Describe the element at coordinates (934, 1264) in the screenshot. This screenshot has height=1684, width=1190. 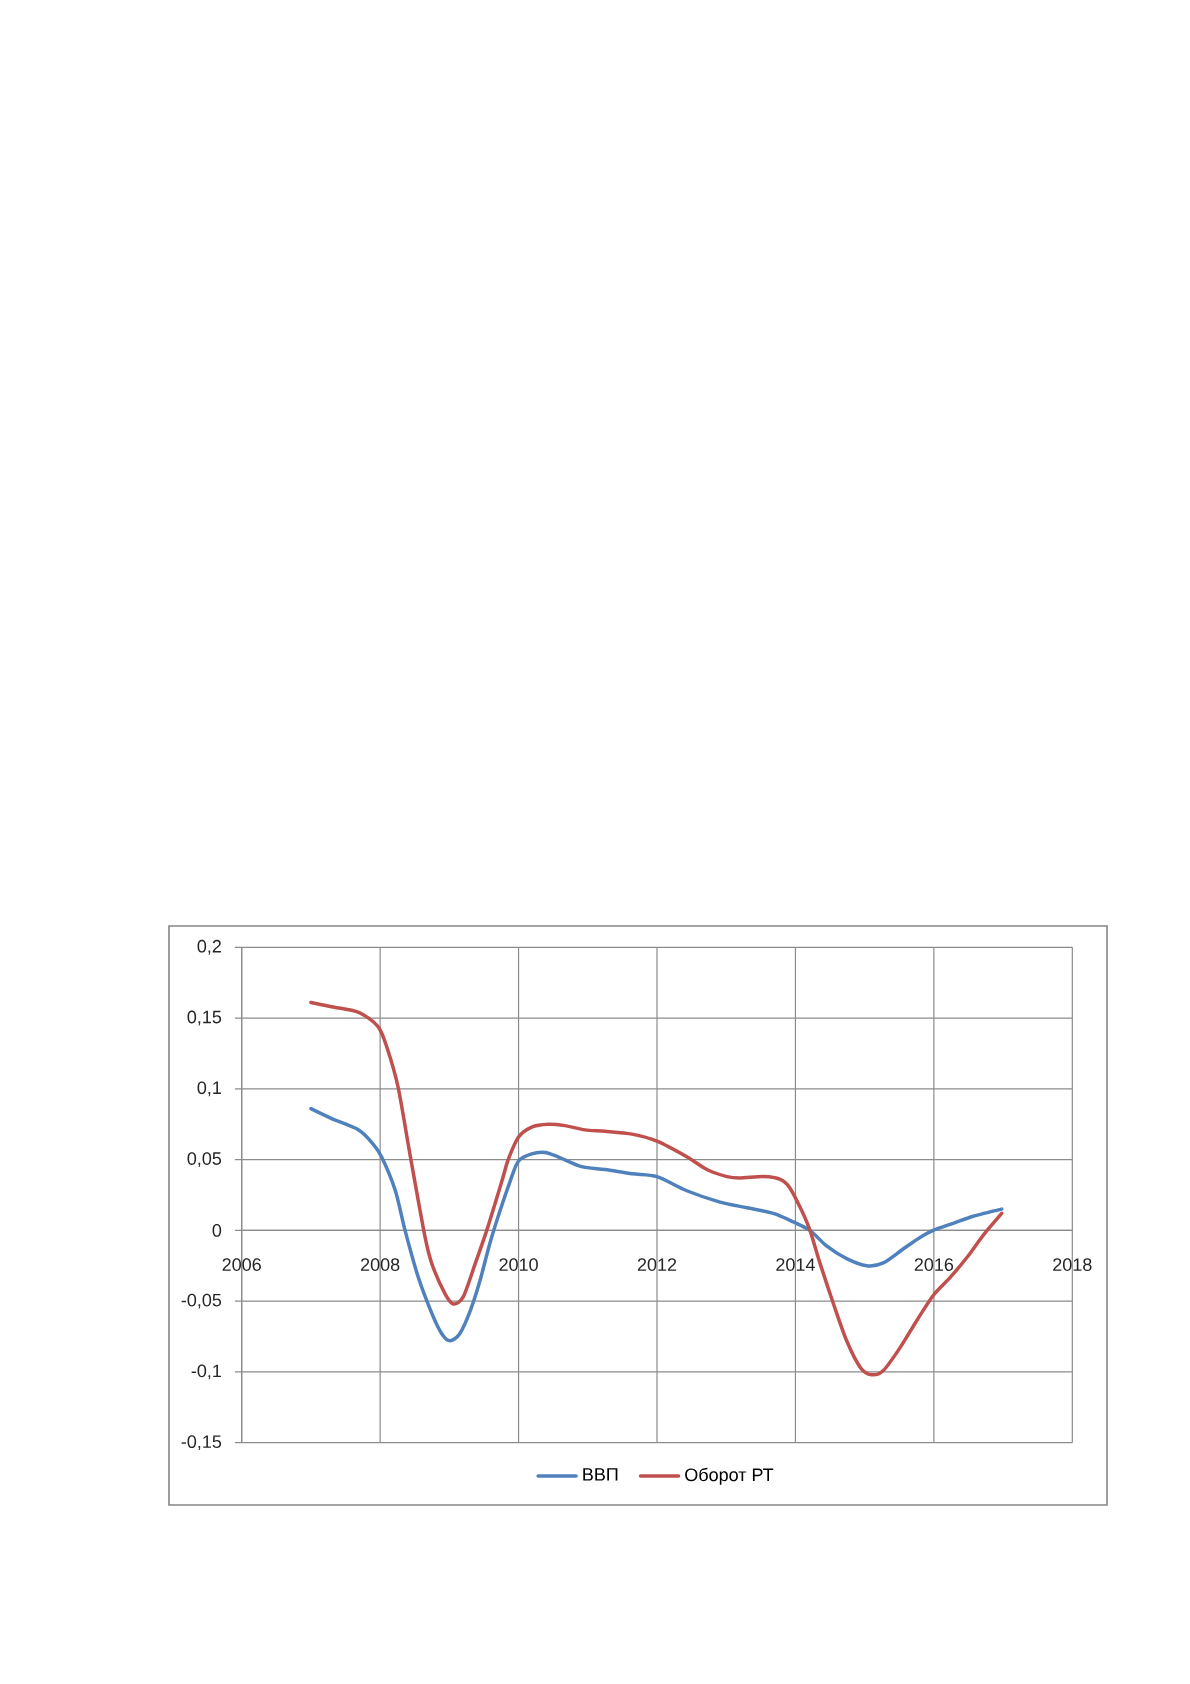
I see `x-tick-label: 2016` at that location.